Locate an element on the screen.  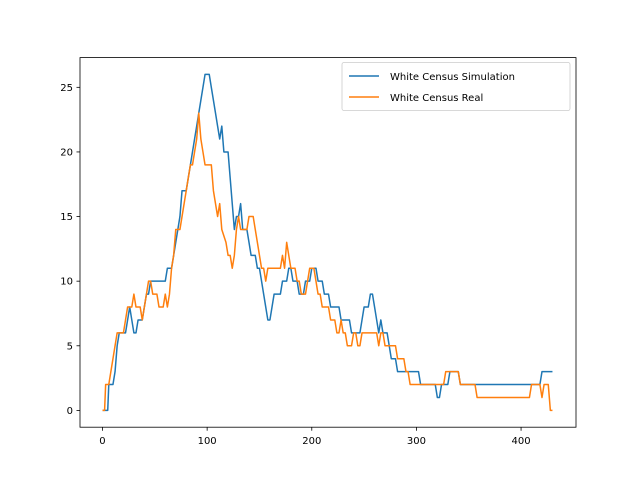
x-tick-label: 200 is located at coordinates (311, 441).